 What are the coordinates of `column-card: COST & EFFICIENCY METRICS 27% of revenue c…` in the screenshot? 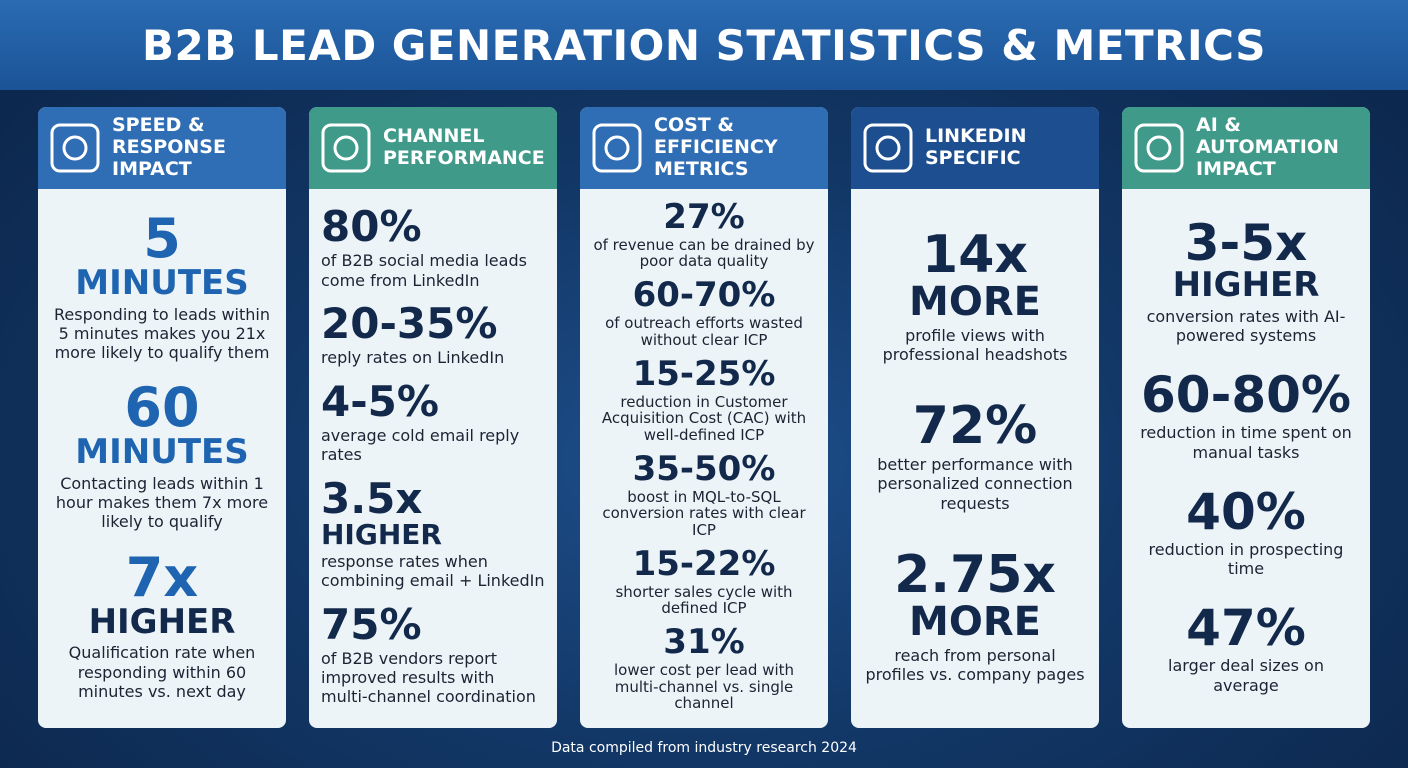 It's located at (704, 417).